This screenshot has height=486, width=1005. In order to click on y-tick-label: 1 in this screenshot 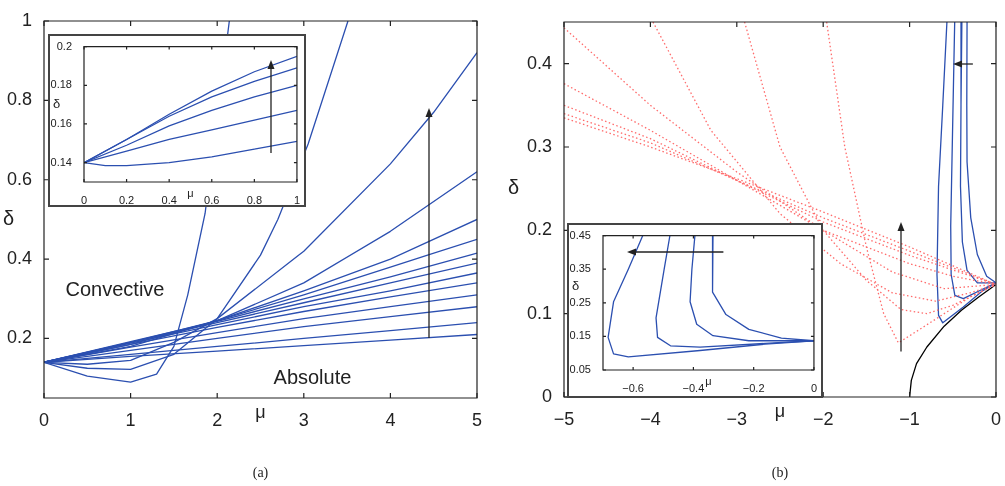, I will do `click(26, 19)`.